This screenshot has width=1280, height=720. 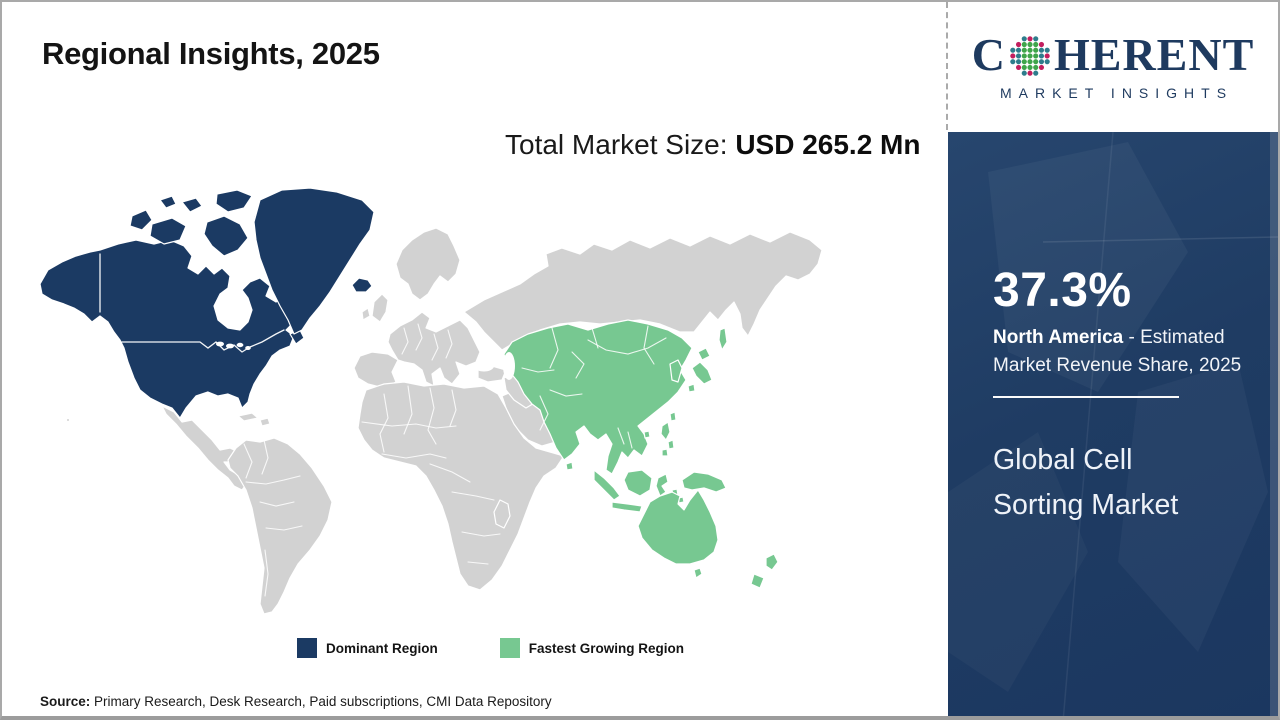 I want to click on caspian-sea, so click(x=509, y=366).